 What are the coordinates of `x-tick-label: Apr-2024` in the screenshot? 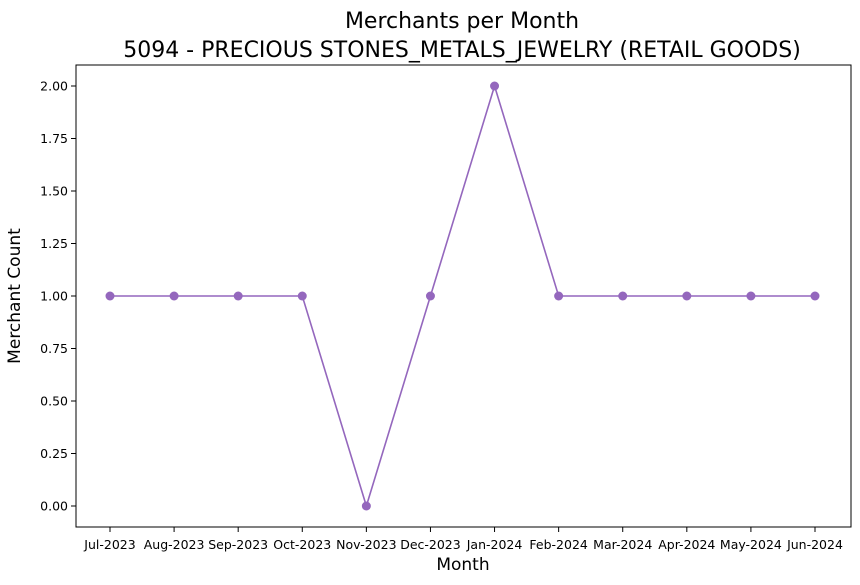 It's located at (686, 544).